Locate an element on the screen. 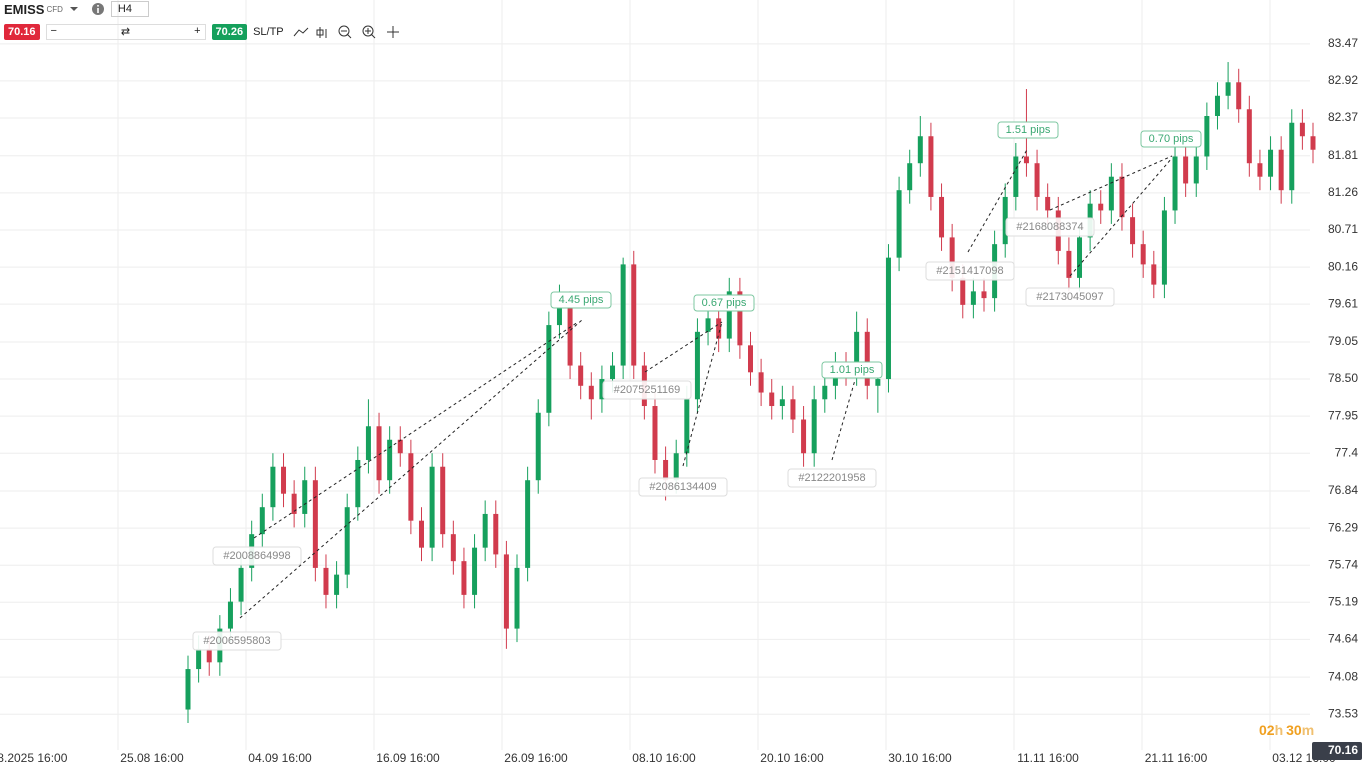  pip-label-bg is located at coordinates (1171, 139).